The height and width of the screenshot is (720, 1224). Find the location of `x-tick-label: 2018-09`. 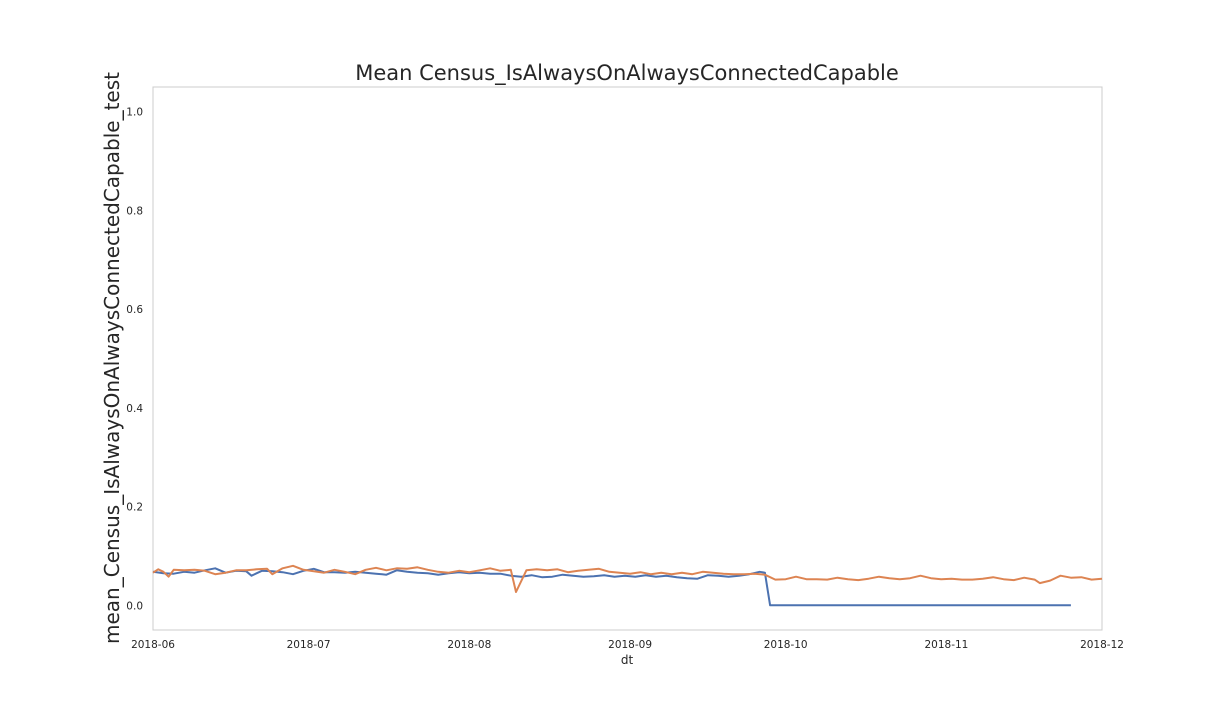

x-tick-label: 2018-09 is located at coordinates (630, 645).